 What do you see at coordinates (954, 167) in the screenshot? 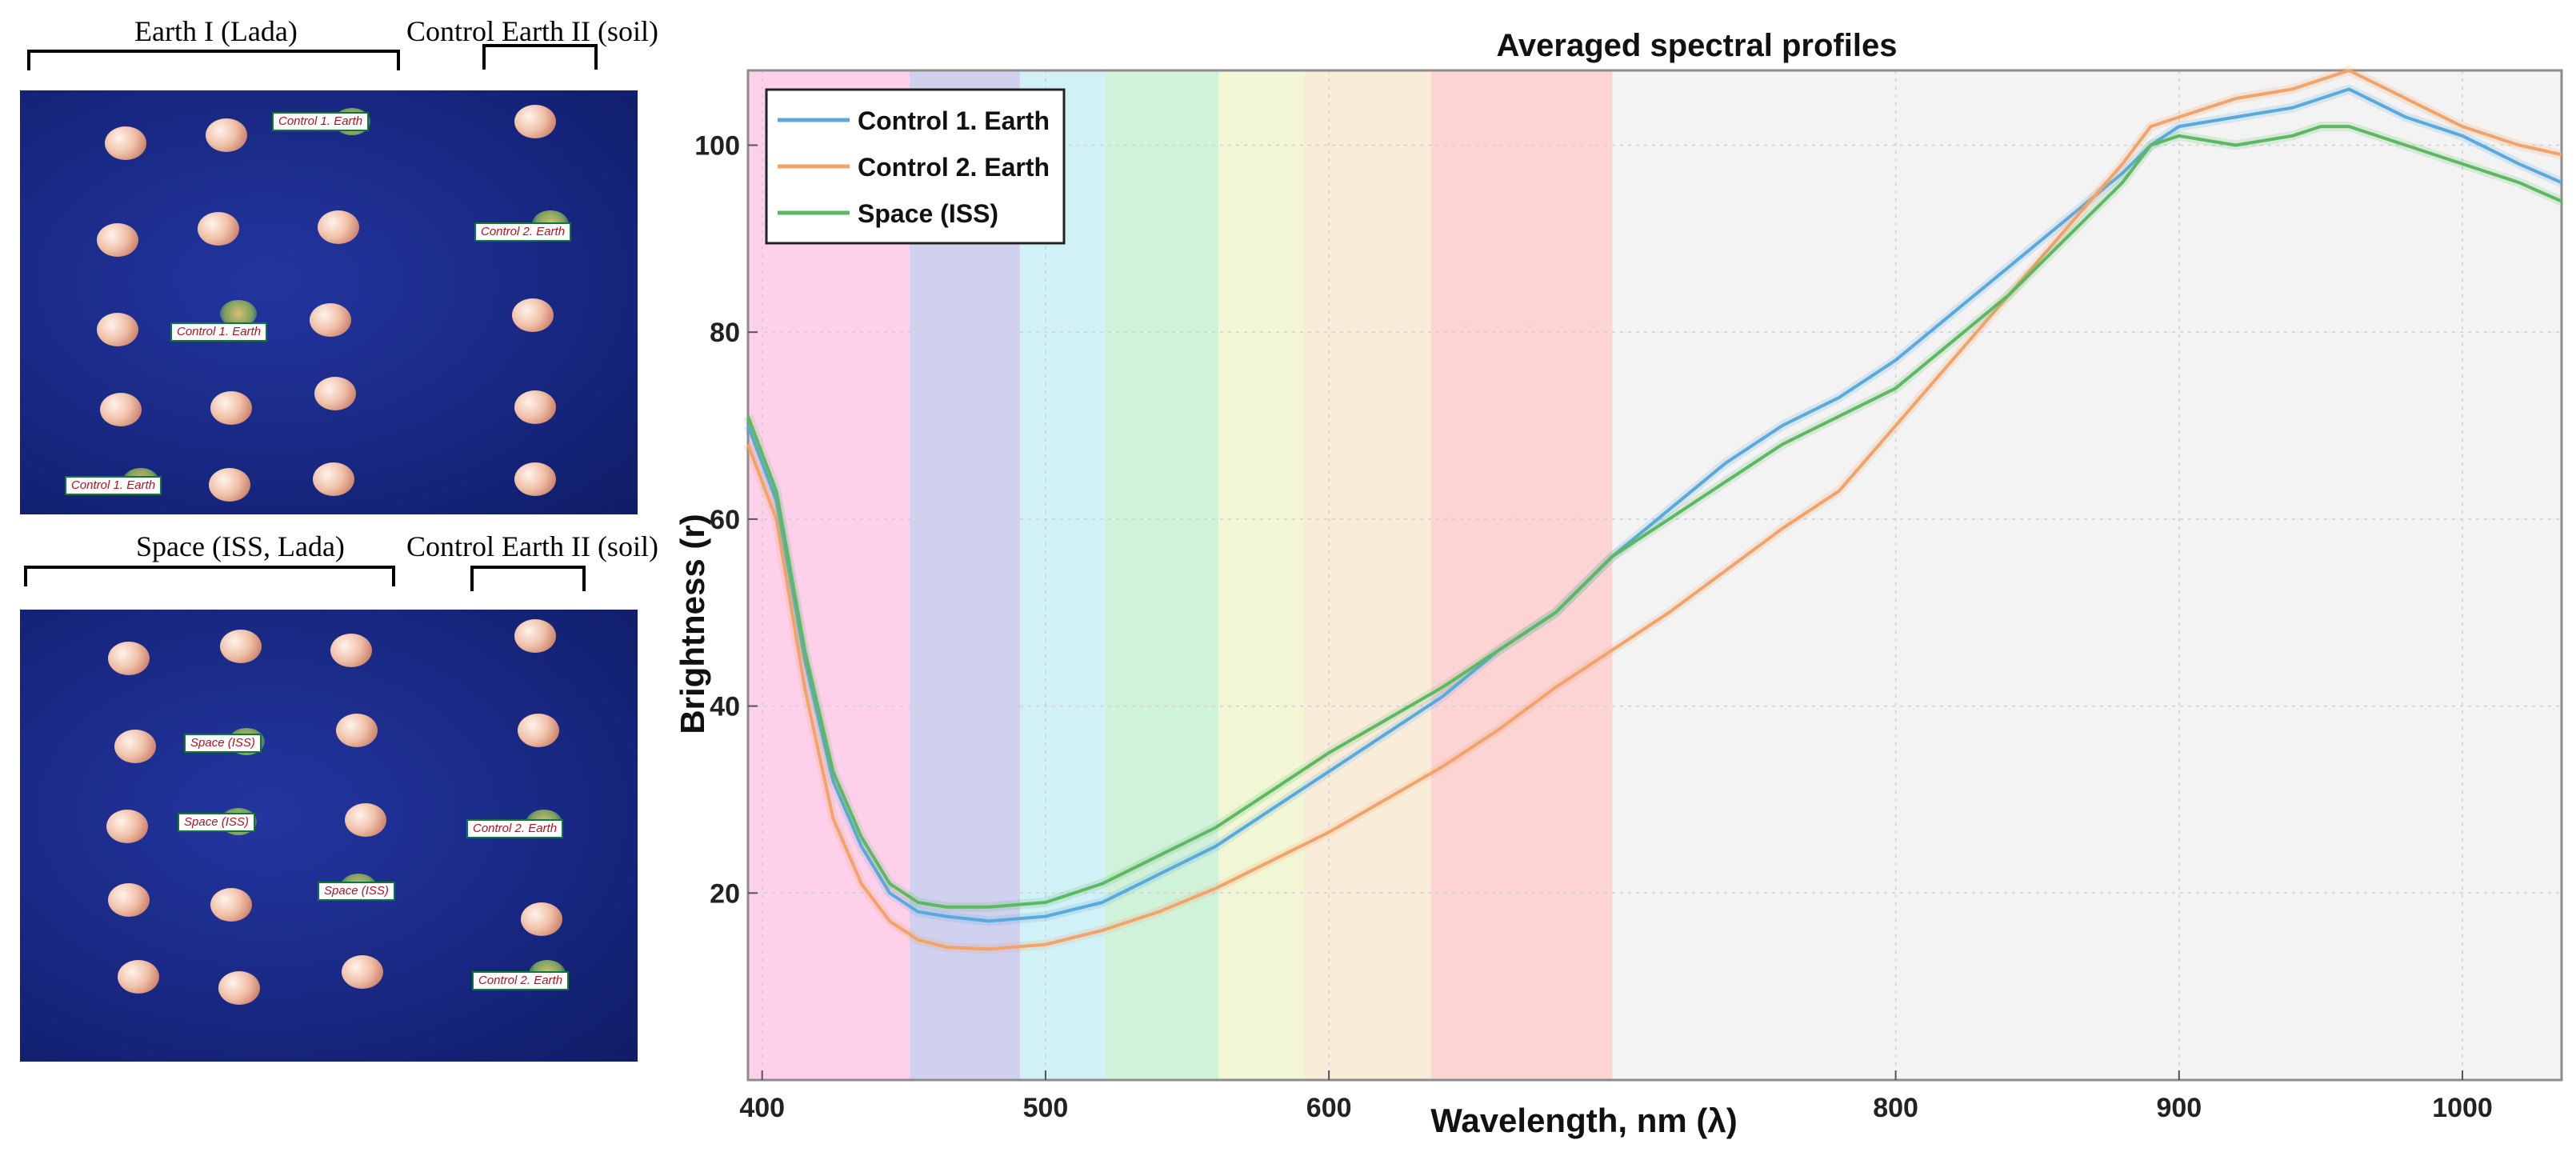
I see `legend-label-control2: Control 2. Earth` at bounding box center [954, 167].